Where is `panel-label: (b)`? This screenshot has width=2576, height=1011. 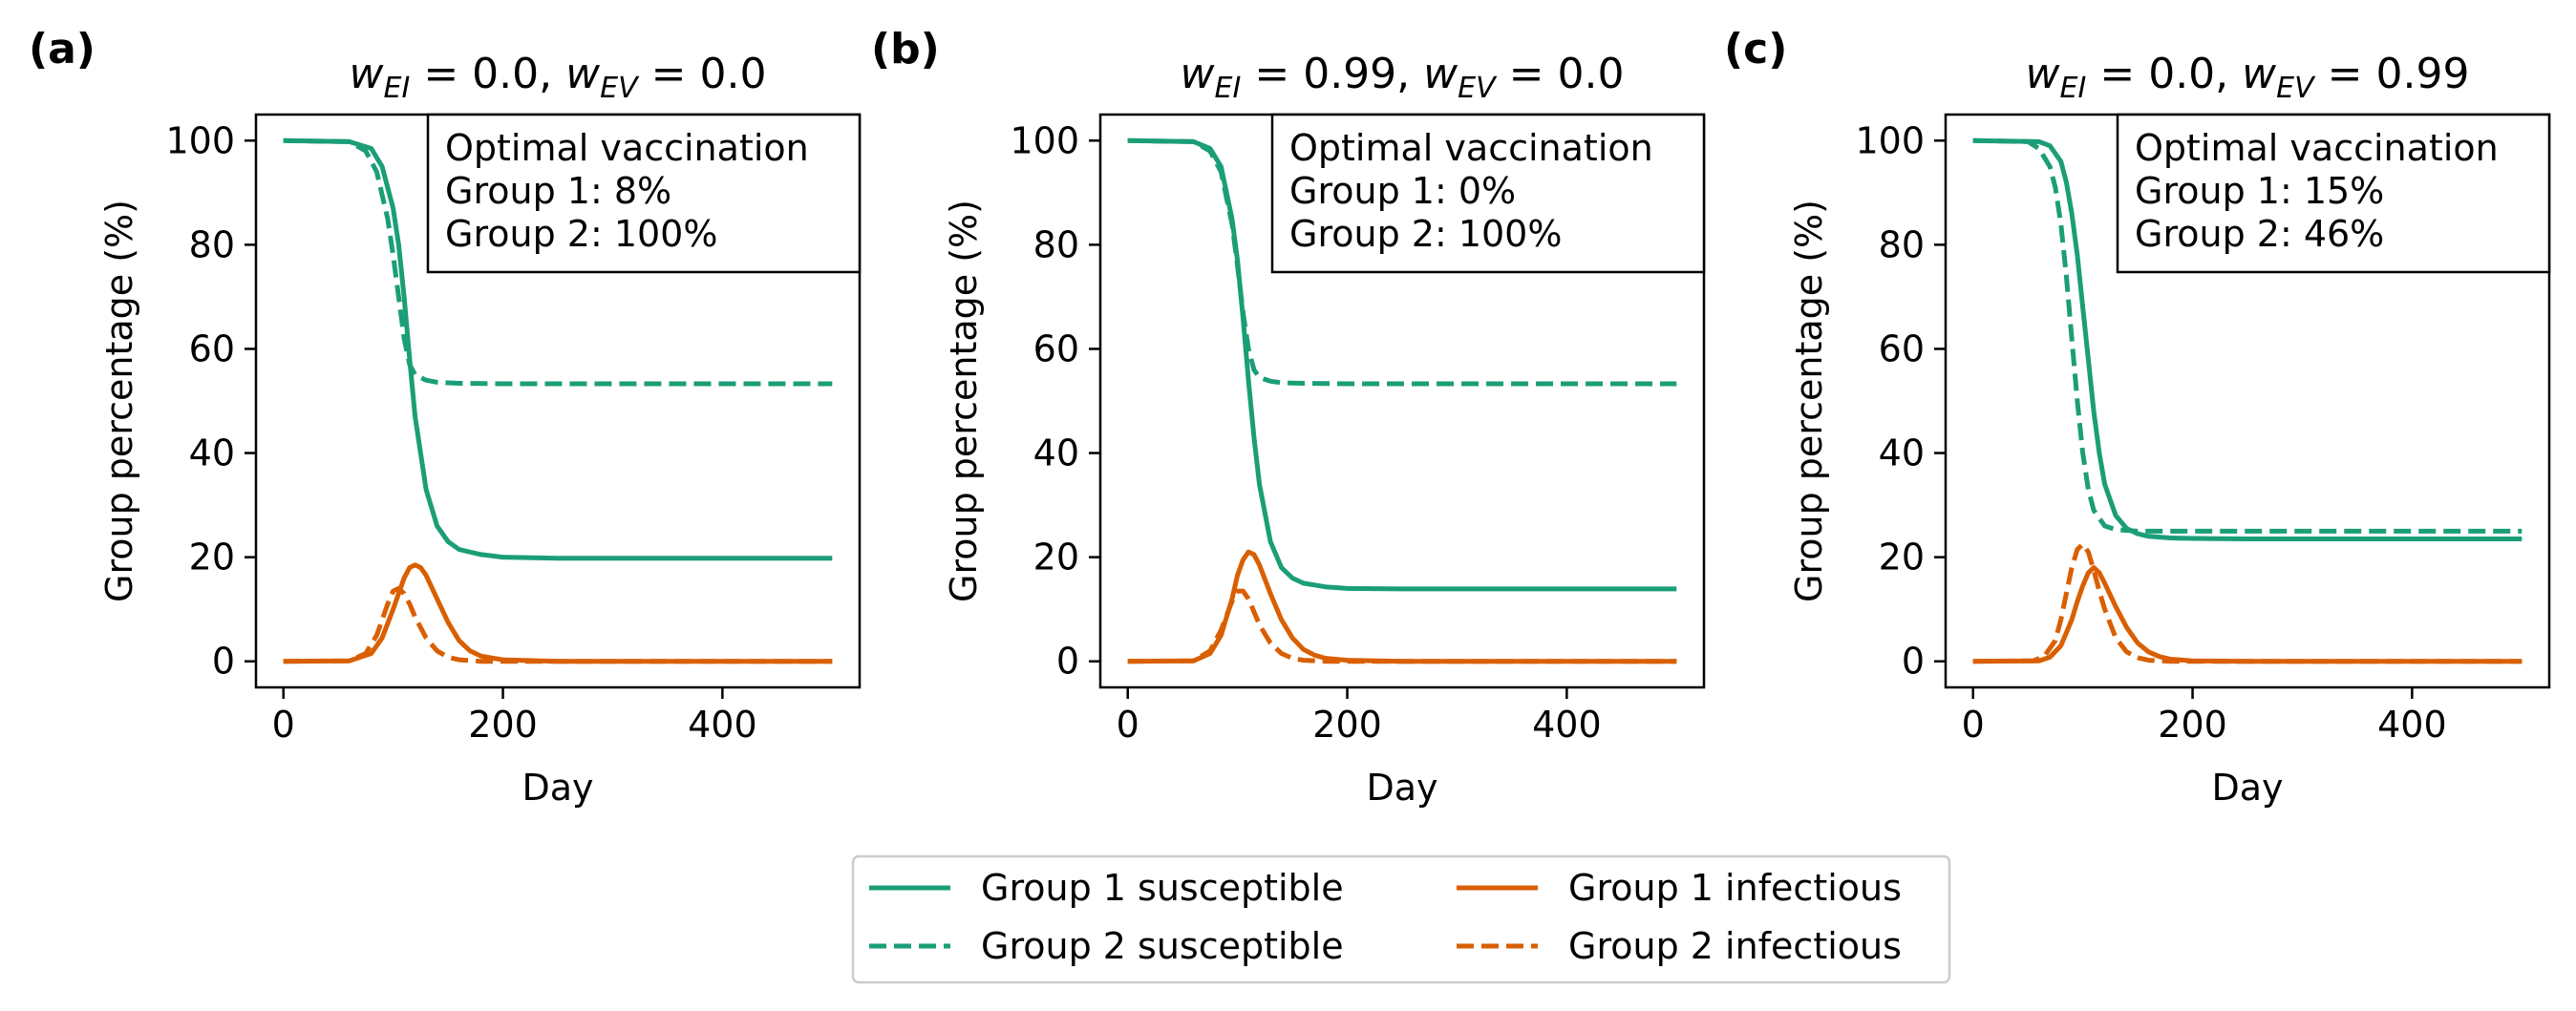 panel-label: (b) is located at coordinates (905, 50).